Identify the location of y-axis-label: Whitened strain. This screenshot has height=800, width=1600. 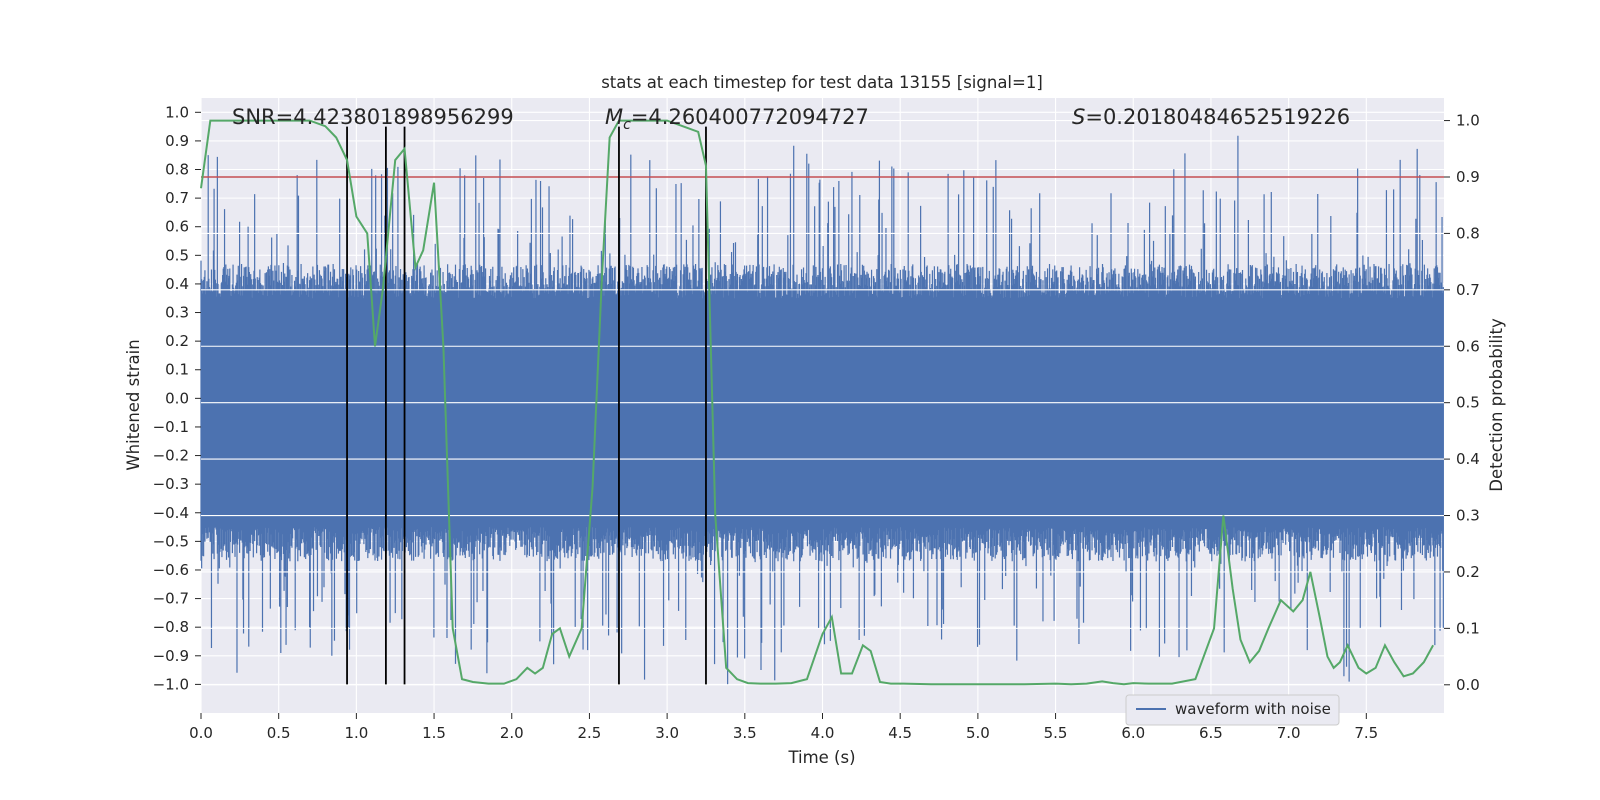
(133, 404).